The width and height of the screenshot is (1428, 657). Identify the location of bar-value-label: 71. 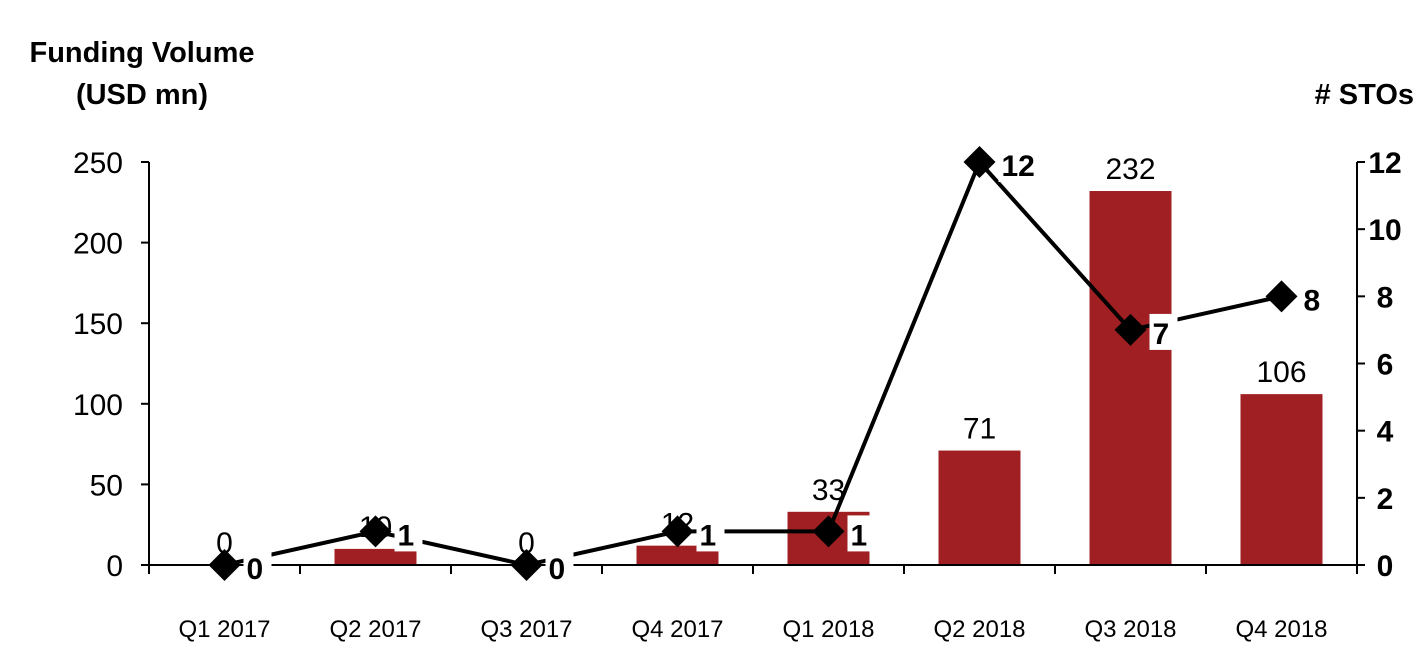
(979, 429).